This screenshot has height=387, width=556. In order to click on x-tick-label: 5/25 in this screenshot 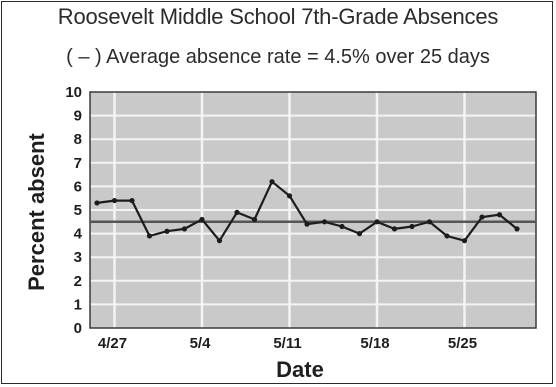, I will do `click(462, 343)`.